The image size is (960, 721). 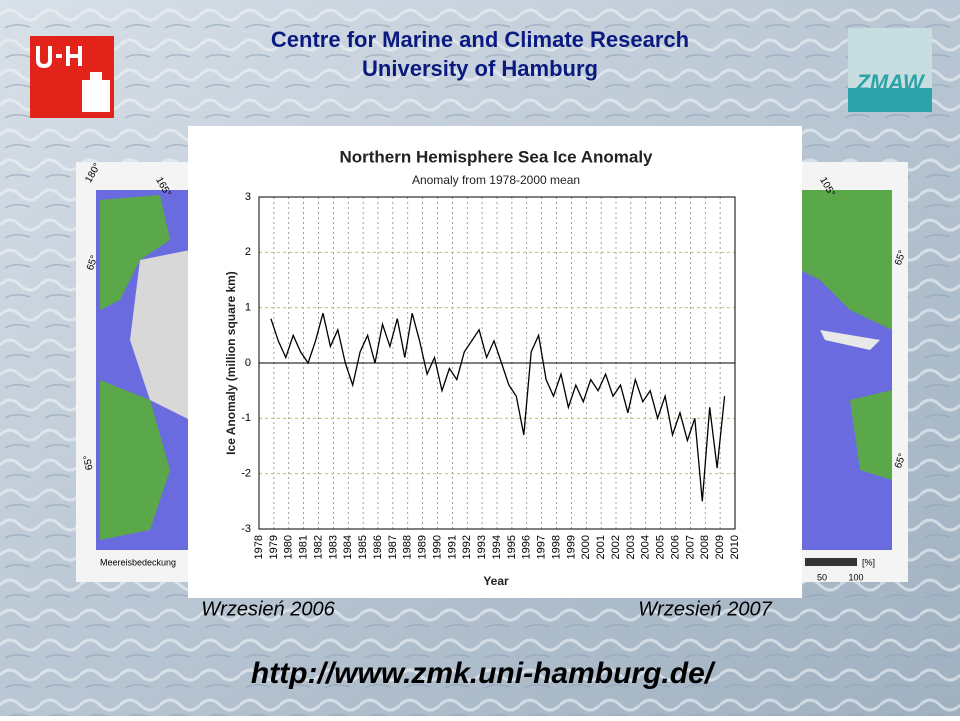 I want to click on header-line: Centre for Marine and Climate Research, so click(x=480, y=39).